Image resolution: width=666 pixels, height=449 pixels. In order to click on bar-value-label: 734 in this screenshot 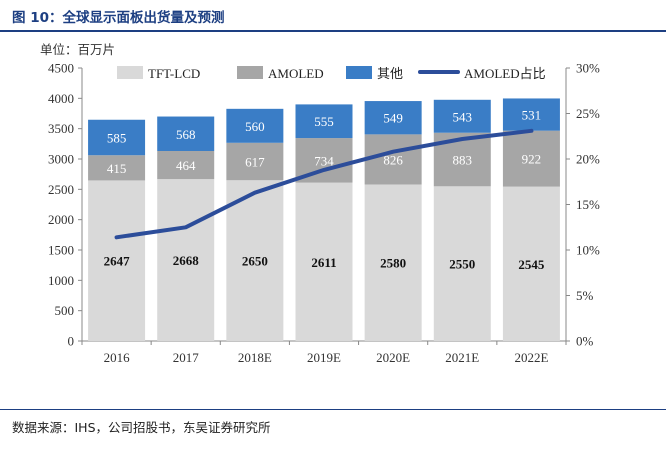, I will do `click(324, 160)`.